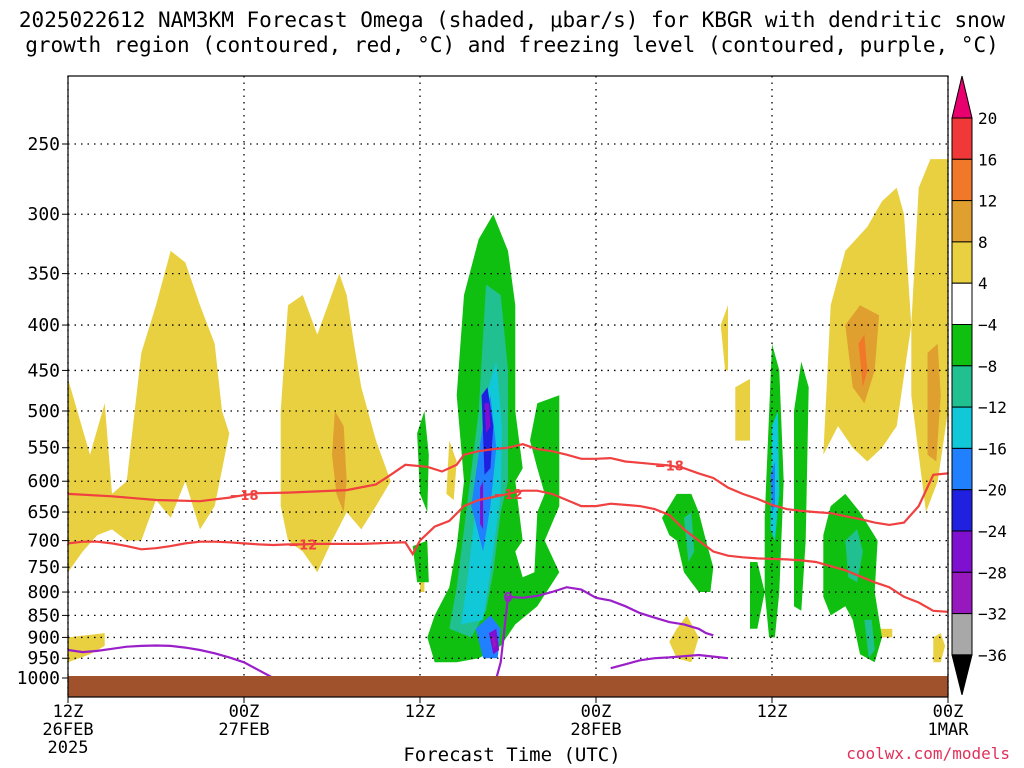 The width and height of the screenshot is (1024, 768). I want to click on colorbar-label-11: −28, so click(992, 572).